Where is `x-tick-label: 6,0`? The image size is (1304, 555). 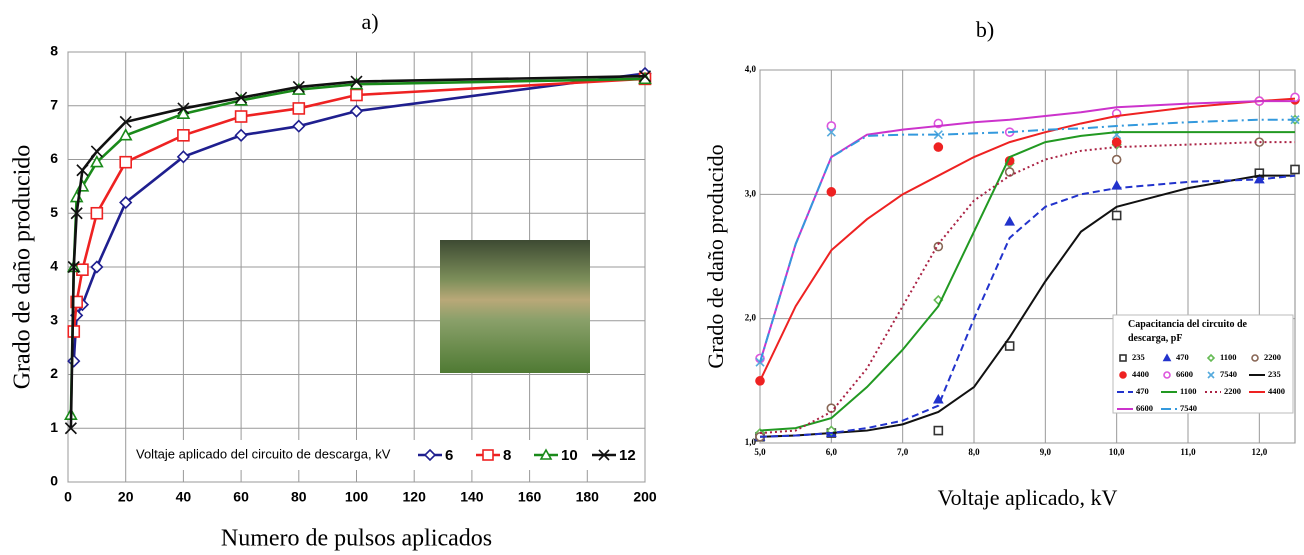 x-tick-label: 6,0 is located at coordinates (832, 452).